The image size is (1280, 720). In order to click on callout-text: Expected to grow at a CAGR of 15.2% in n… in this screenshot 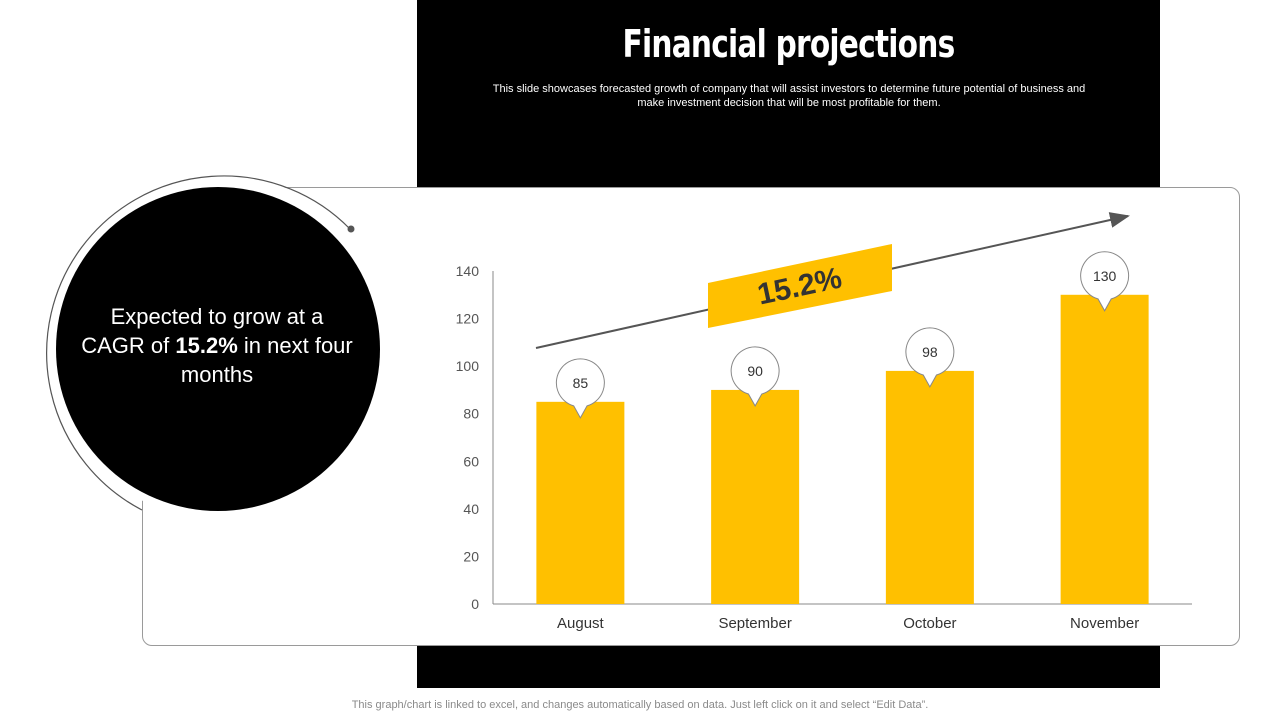, I will do `click(217, 345)`.